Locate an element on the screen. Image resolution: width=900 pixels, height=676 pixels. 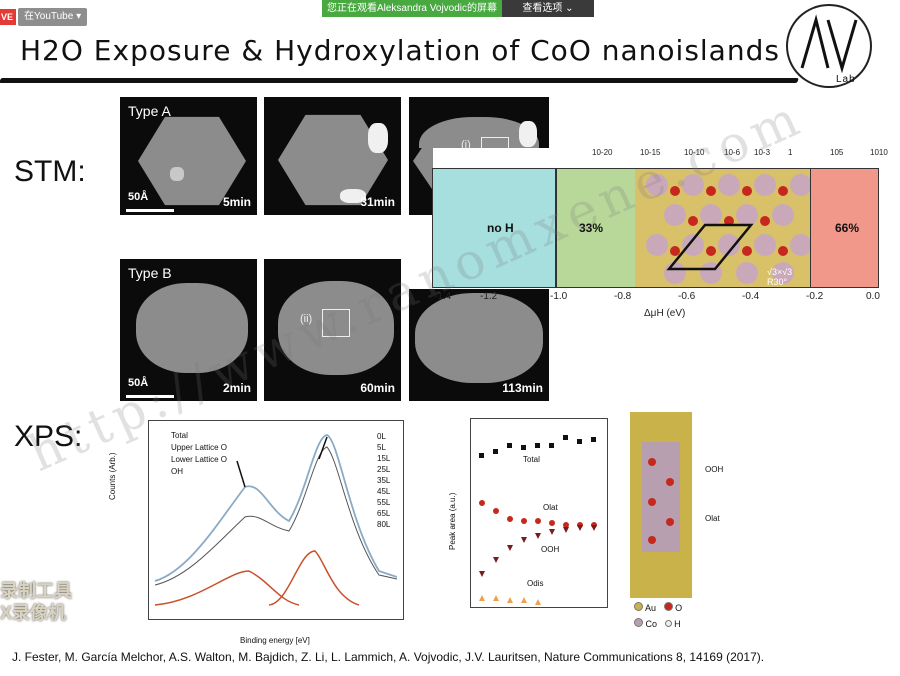
bottom-tick: -1.4 is located at coordinates (443, 296).